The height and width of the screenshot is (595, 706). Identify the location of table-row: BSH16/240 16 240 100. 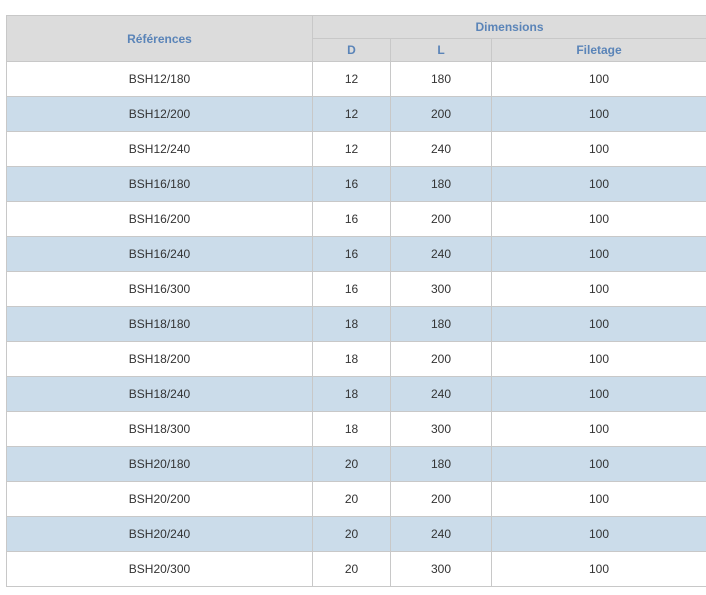
(356, 254).